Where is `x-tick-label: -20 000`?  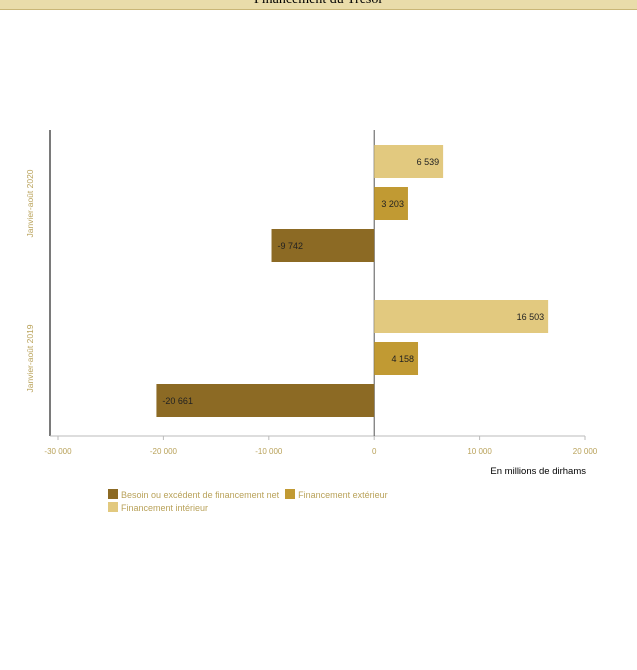 x-tick-label: -20 000 is located at coordinates (164, 451).